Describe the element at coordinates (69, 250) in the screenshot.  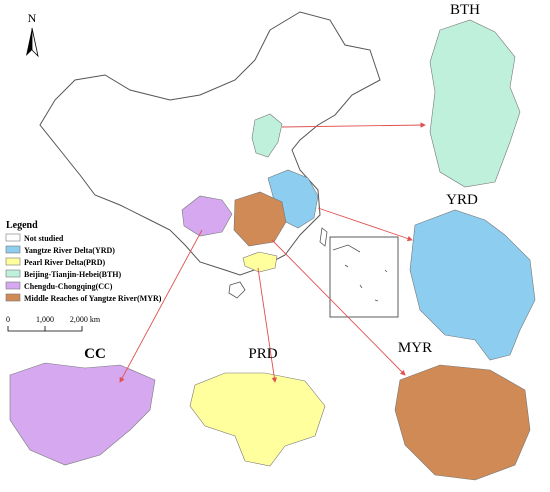
I see `legend-item: Yangtze River Delta(YRD)` at that location.